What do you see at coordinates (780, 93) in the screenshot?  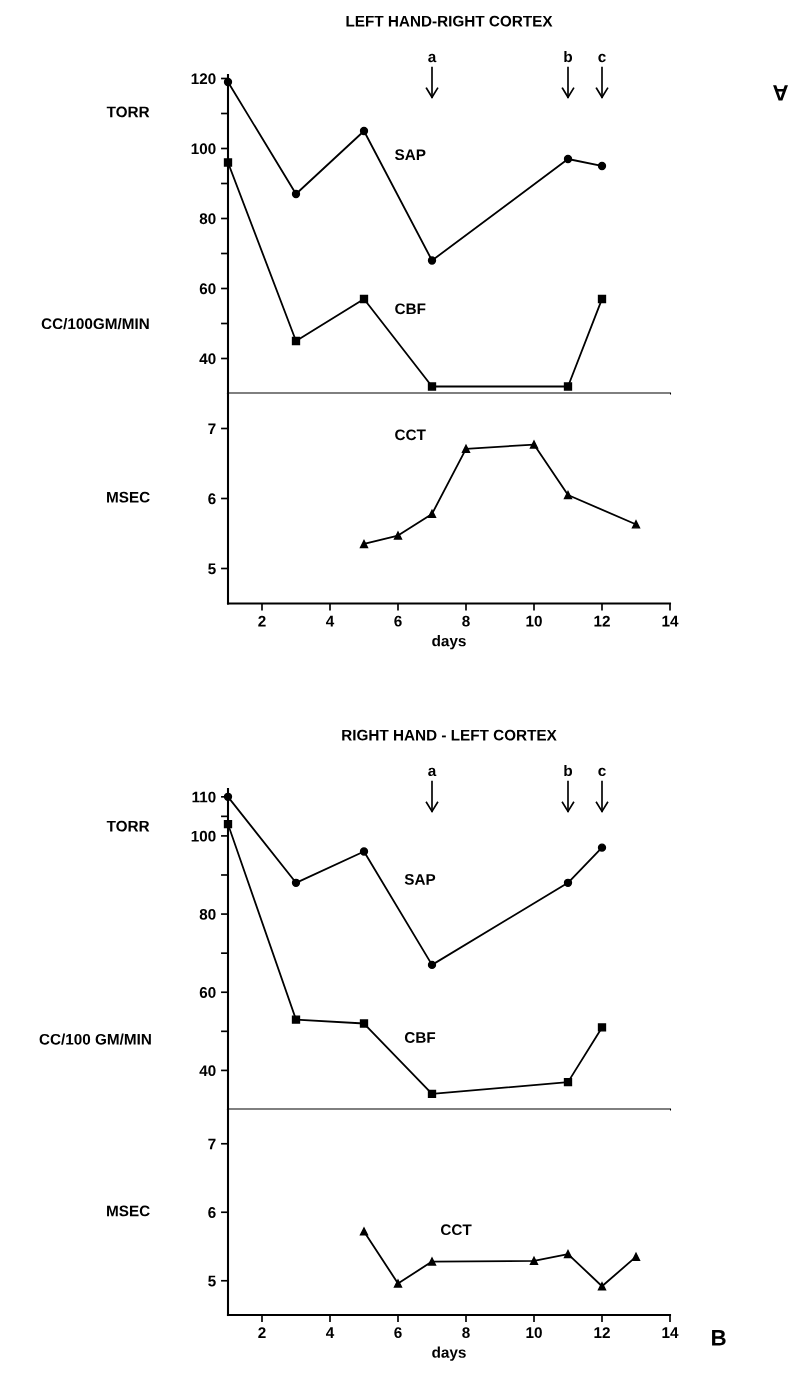 I see `text: A` at bounding box center [780, 93].